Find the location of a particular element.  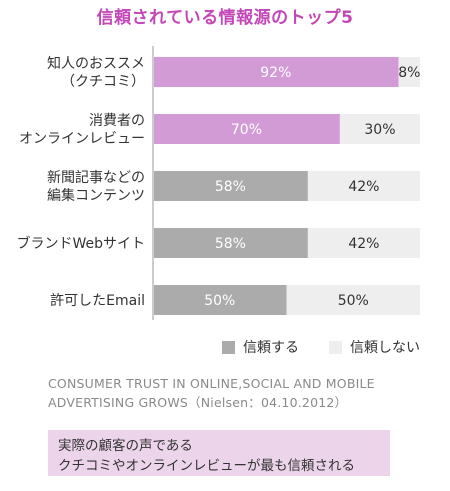

category-label: 編集コンテンツ is located at coordinates (96, 195).